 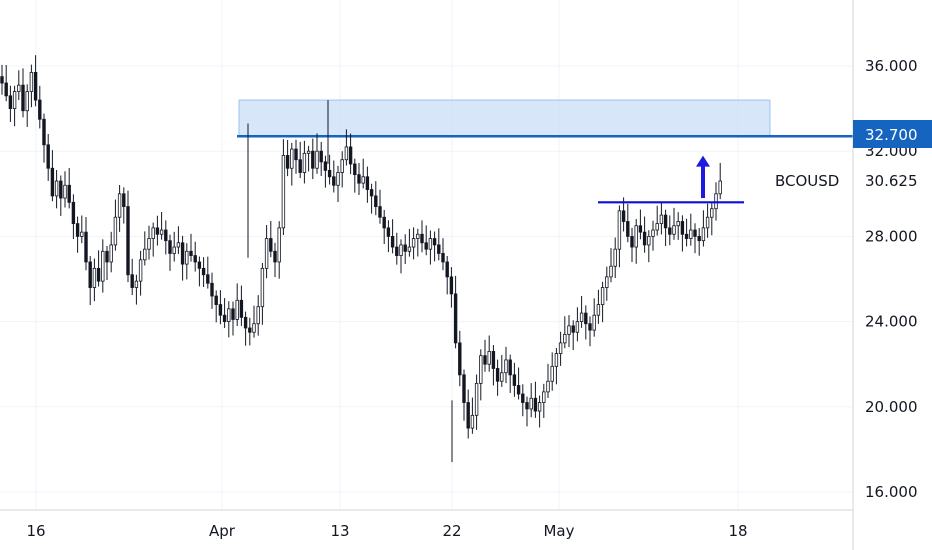 I want to click on x-tick-label: May, so click(x=558, y=531).